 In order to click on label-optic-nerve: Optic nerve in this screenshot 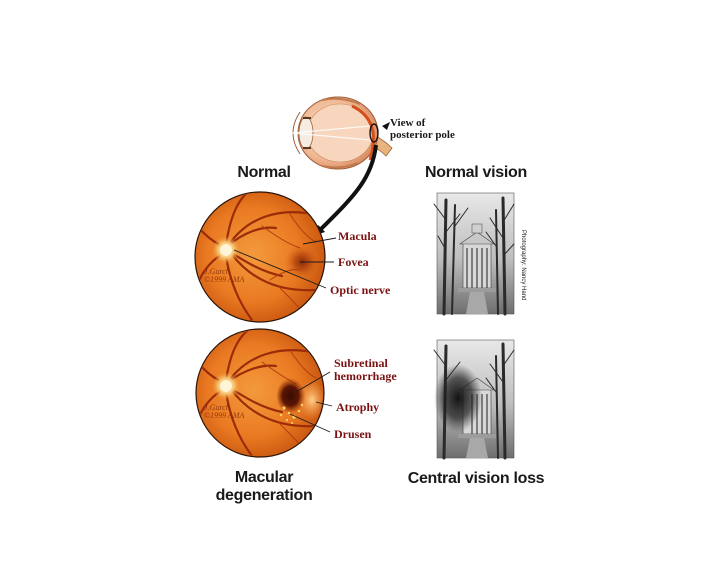, I will do `click(360, 290)`.